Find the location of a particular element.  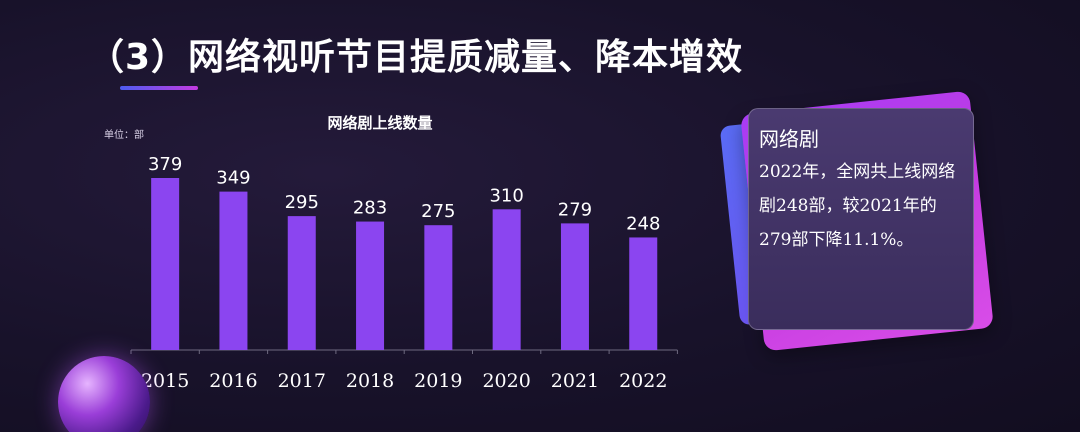

tick-label-2017: 2017 is located at coordinates (302, 381).